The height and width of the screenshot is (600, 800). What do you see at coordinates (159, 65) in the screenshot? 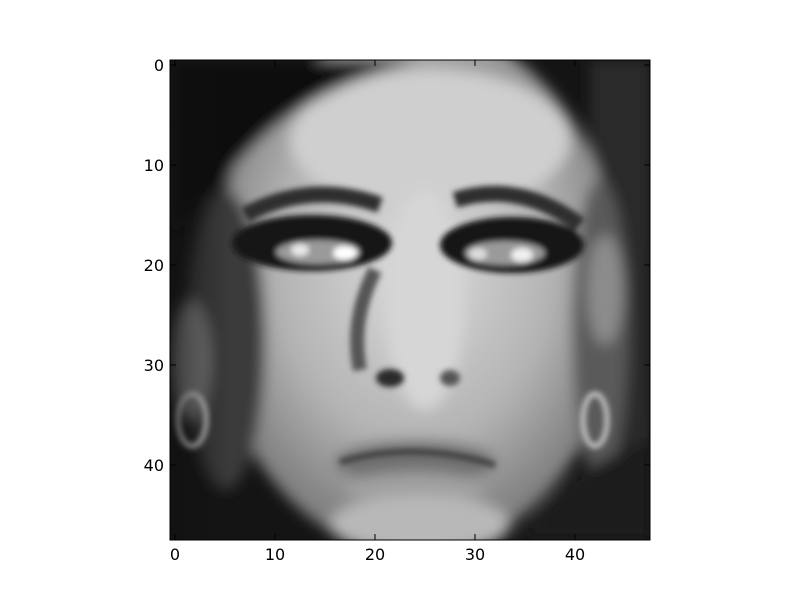
I see `y-tick-label: 0` at bounding box center [159, 65].